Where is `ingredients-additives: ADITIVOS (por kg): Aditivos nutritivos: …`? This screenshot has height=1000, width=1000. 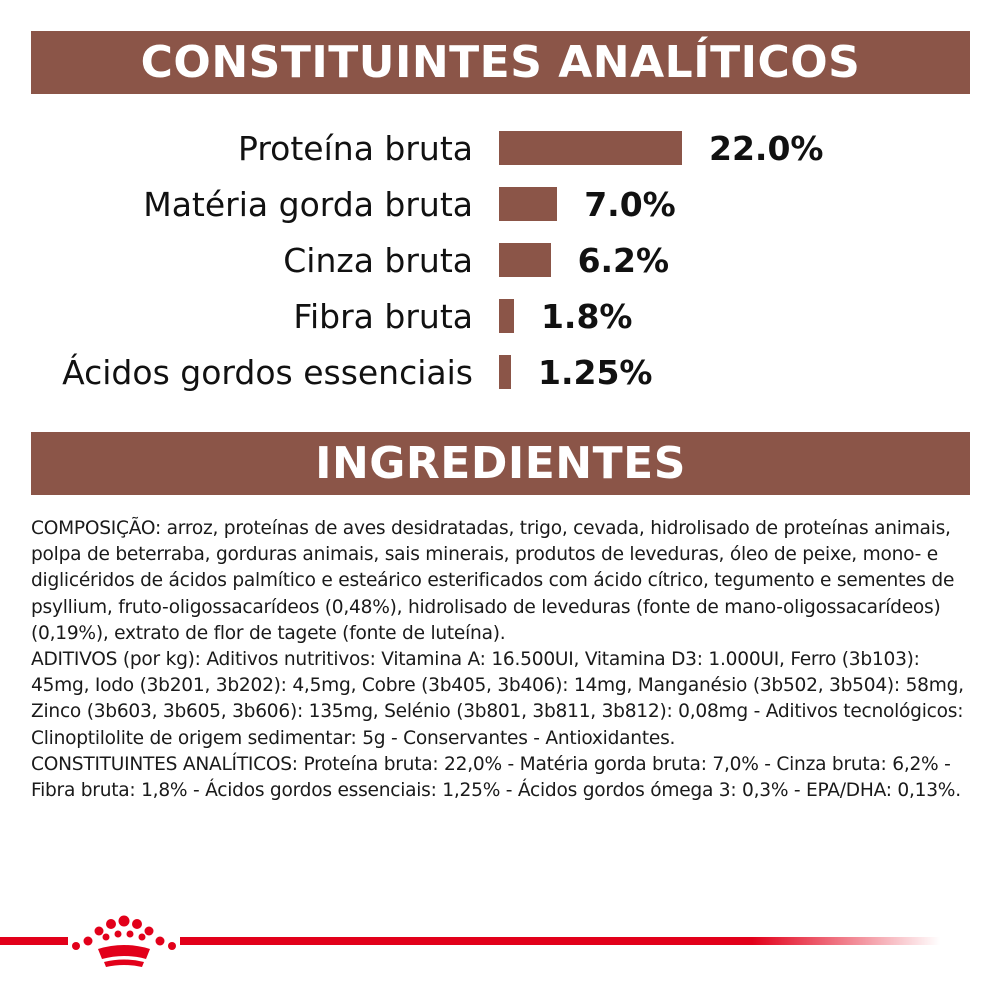
ingredients-additives: ADITIVOS (por kg): Aditivos nutritivos: … is located at coordinates (497, 699).